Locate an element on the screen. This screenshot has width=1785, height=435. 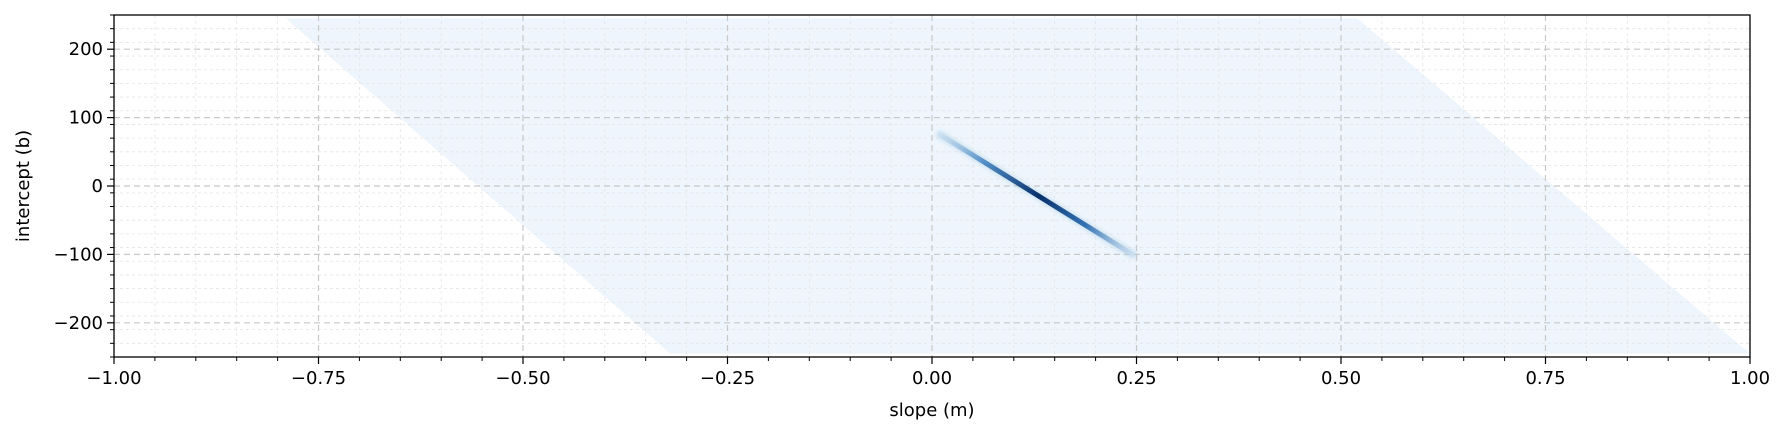
x-tick-label: −0.25 is located at coordinates (727, 378).